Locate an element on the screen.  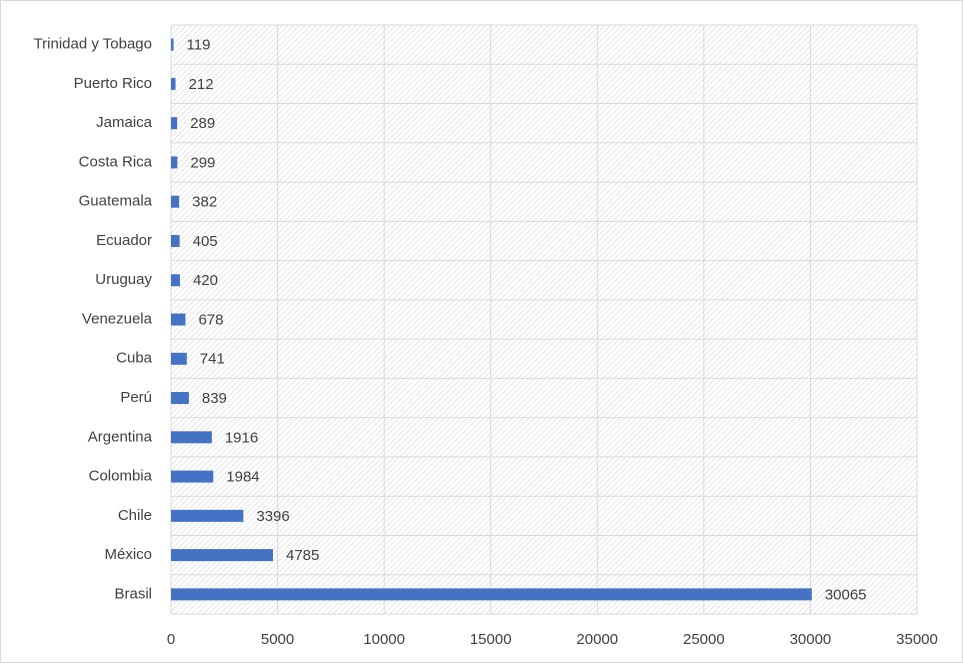
data-label: 30065 is located at coordinates (846, 594).